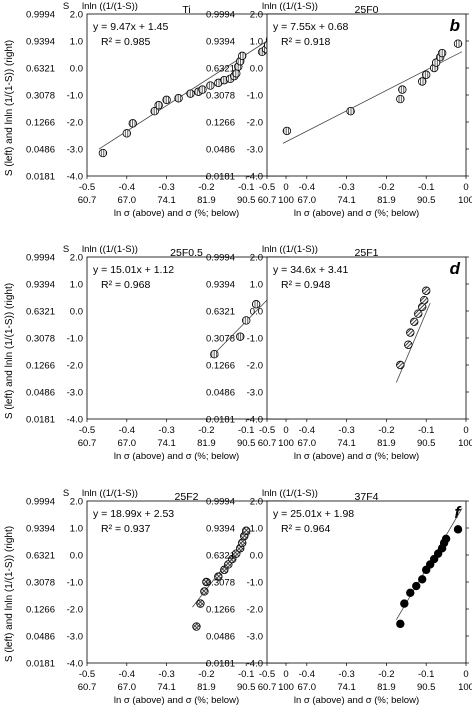 The width and height of the screenshot is (472, 722). I want to click on panel-letter: f, so click(458, 512).